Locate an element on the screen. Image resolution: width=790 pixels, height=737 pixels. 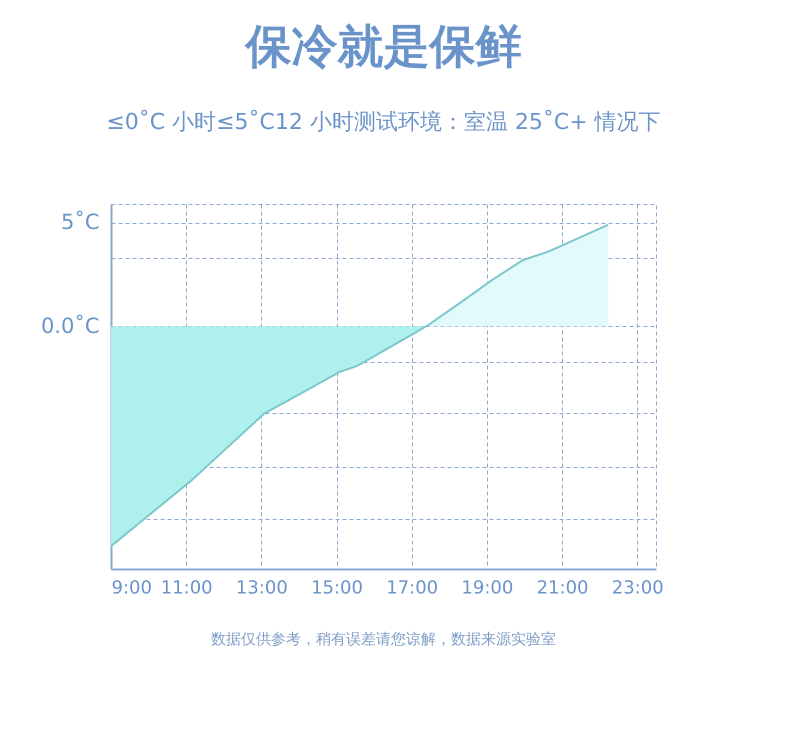
chart-title: 保冷就是保鲜 is located at coordinates (383, 46).